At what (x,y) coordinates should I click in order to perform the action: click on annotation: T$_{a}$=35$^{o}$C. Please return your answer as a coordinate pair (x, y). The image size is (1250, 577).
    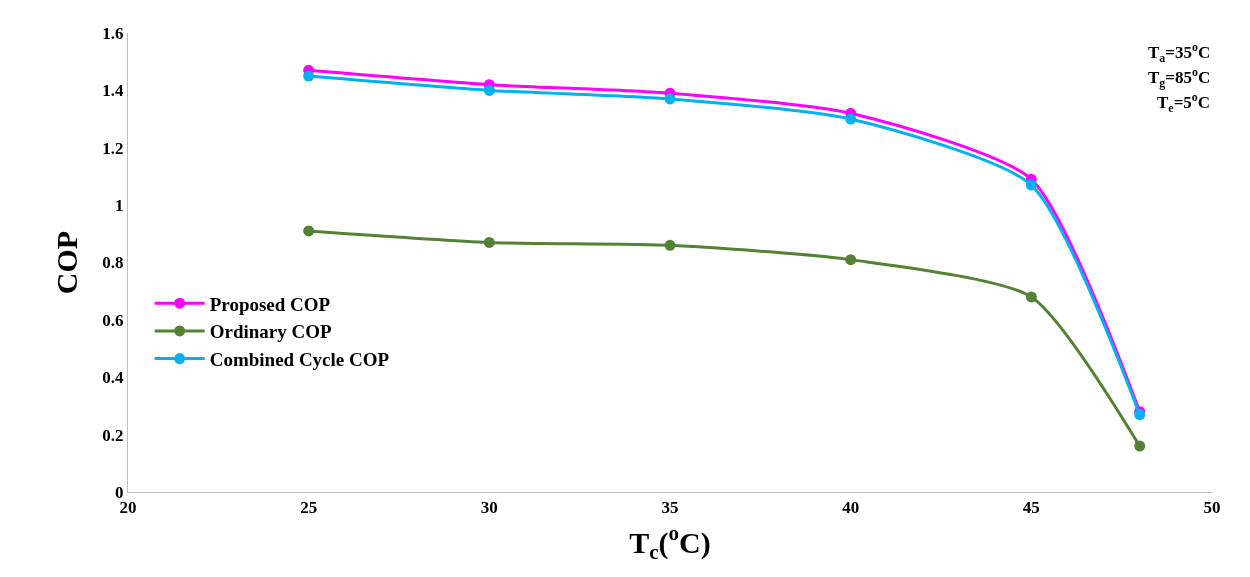
    Looking at the image, I should click on (1179, 52).